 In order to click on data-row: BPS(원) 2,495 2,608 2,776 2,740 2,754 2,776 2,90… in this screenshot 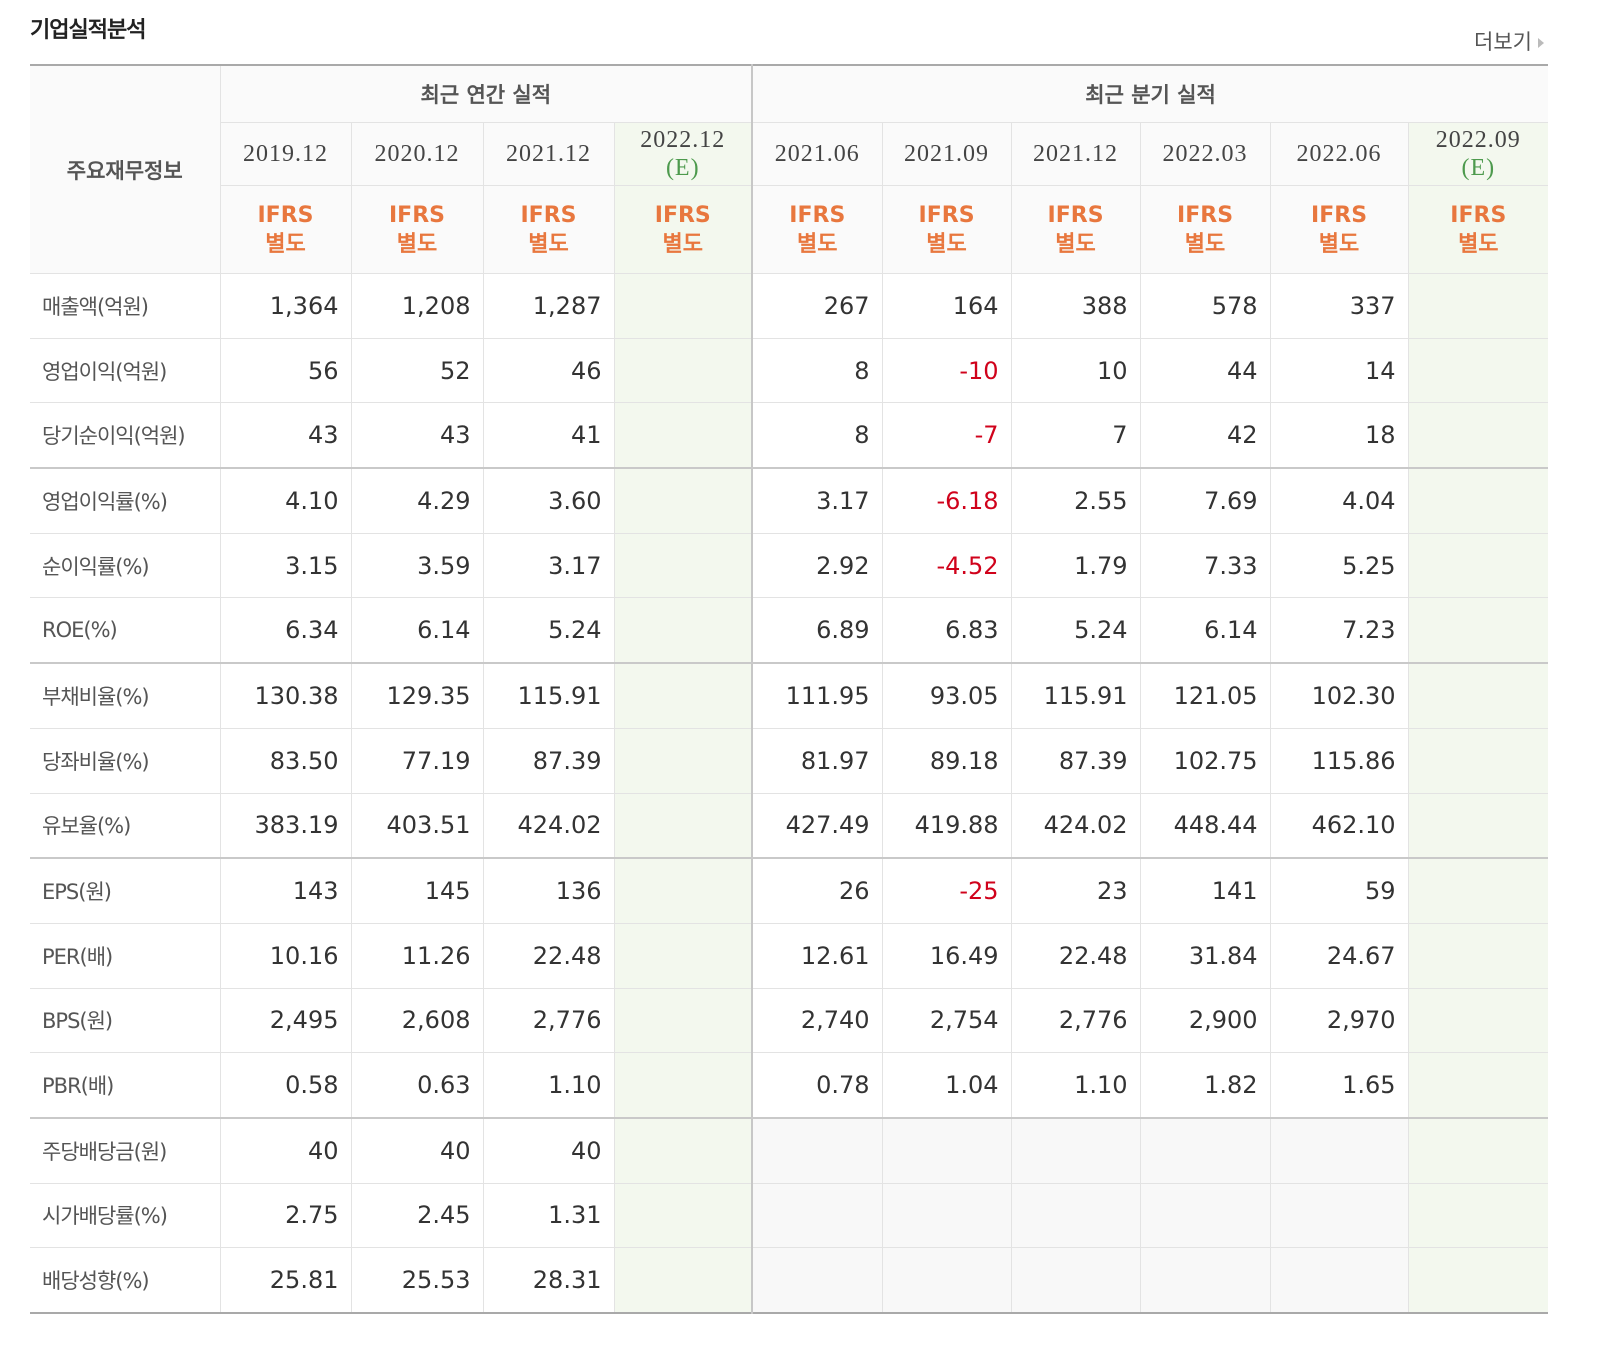, I will do `click(789, 1021)`.